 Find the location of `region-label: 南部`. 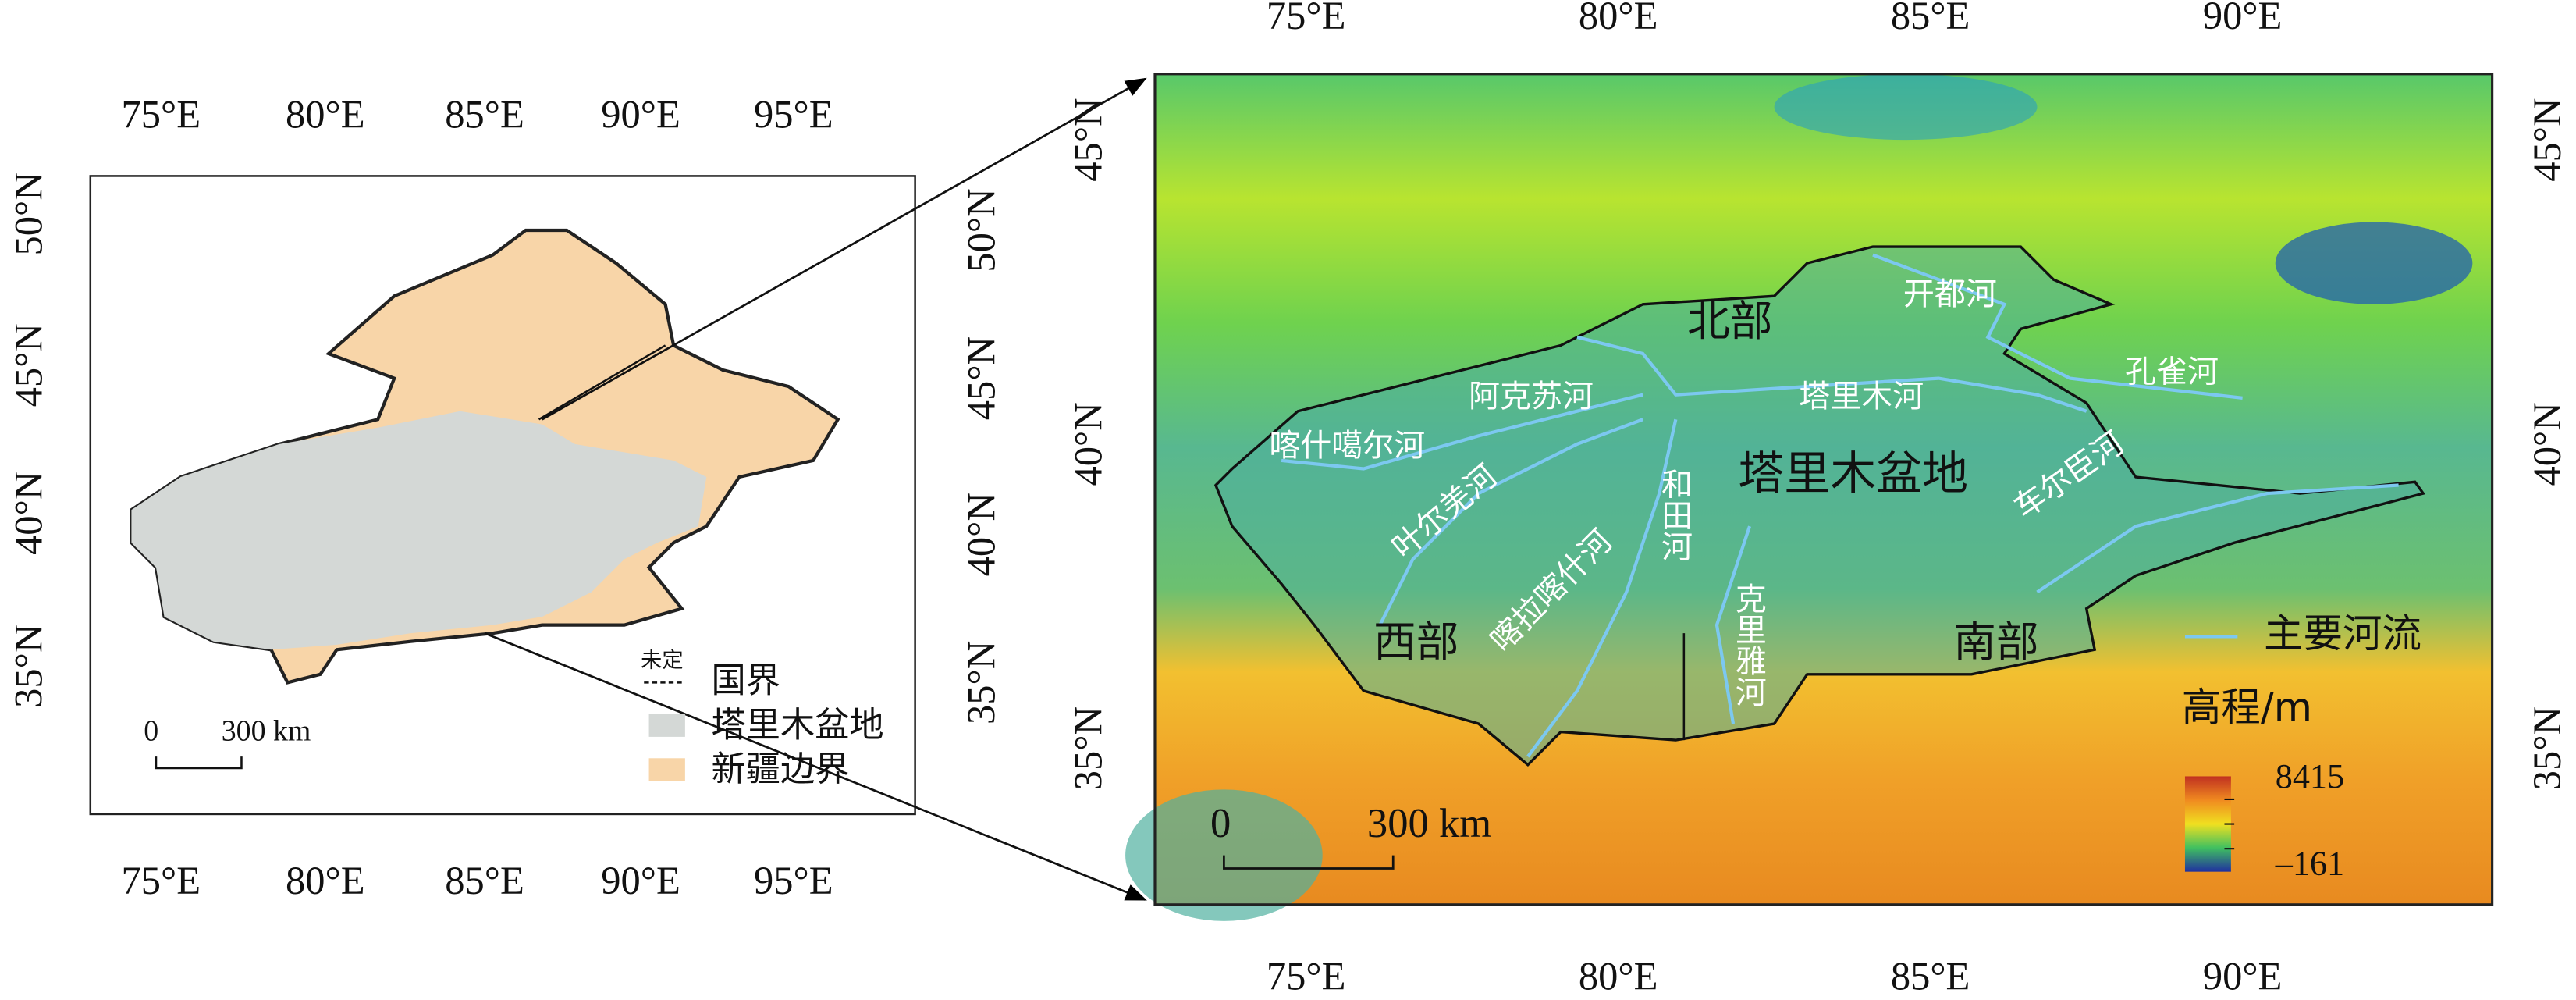

region-label: 南部 is located at coordinates (1995, 642).